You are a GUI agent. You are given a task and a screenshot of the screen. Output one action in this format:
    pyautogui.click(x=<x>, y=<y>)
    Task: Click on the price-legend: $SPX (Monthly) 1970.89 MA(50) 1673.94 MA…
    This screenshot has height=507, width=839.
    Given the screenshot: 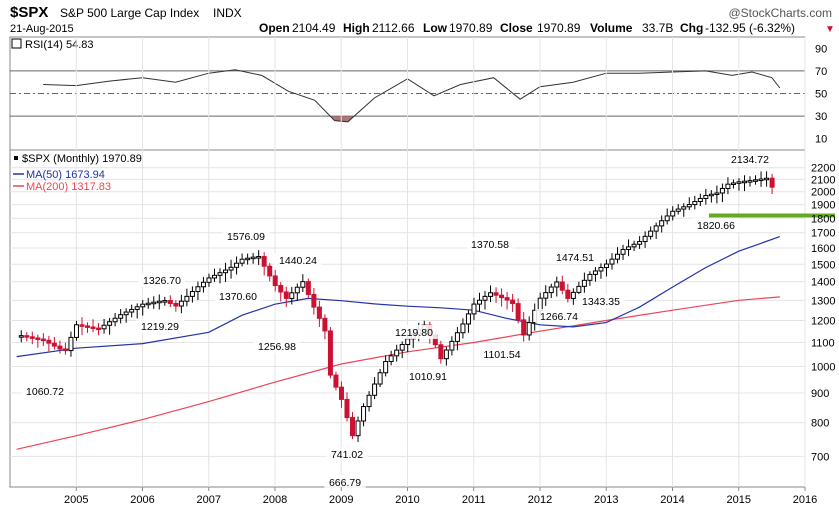 What is the action you would take?
    pyautogui.click(x=77, y=173)
    